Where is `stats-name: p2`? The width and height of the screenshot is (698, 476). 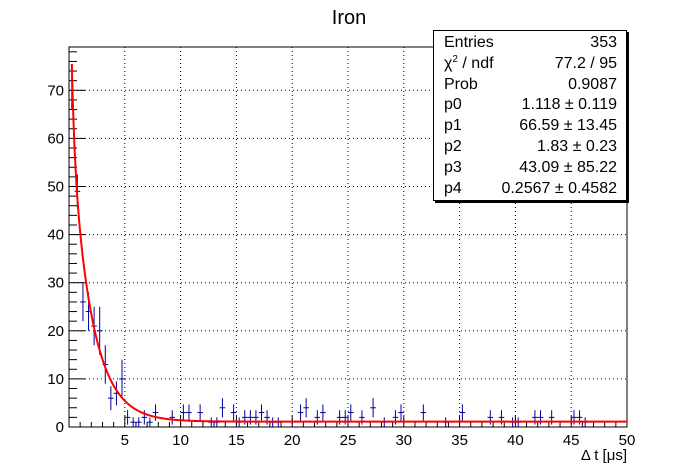
stats-name: p2 is located at coordinates (453, 147).